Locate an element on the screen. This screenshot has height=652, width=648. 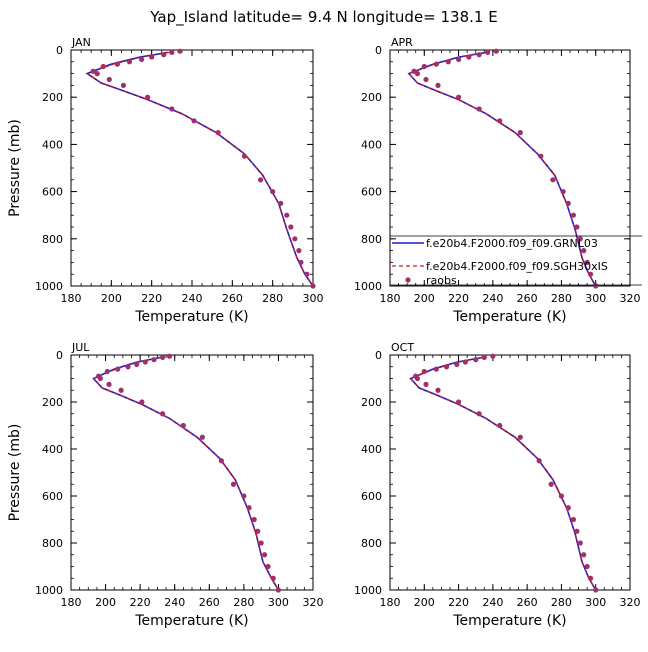
panel-label: JUL is located at coordinates (80, 347).